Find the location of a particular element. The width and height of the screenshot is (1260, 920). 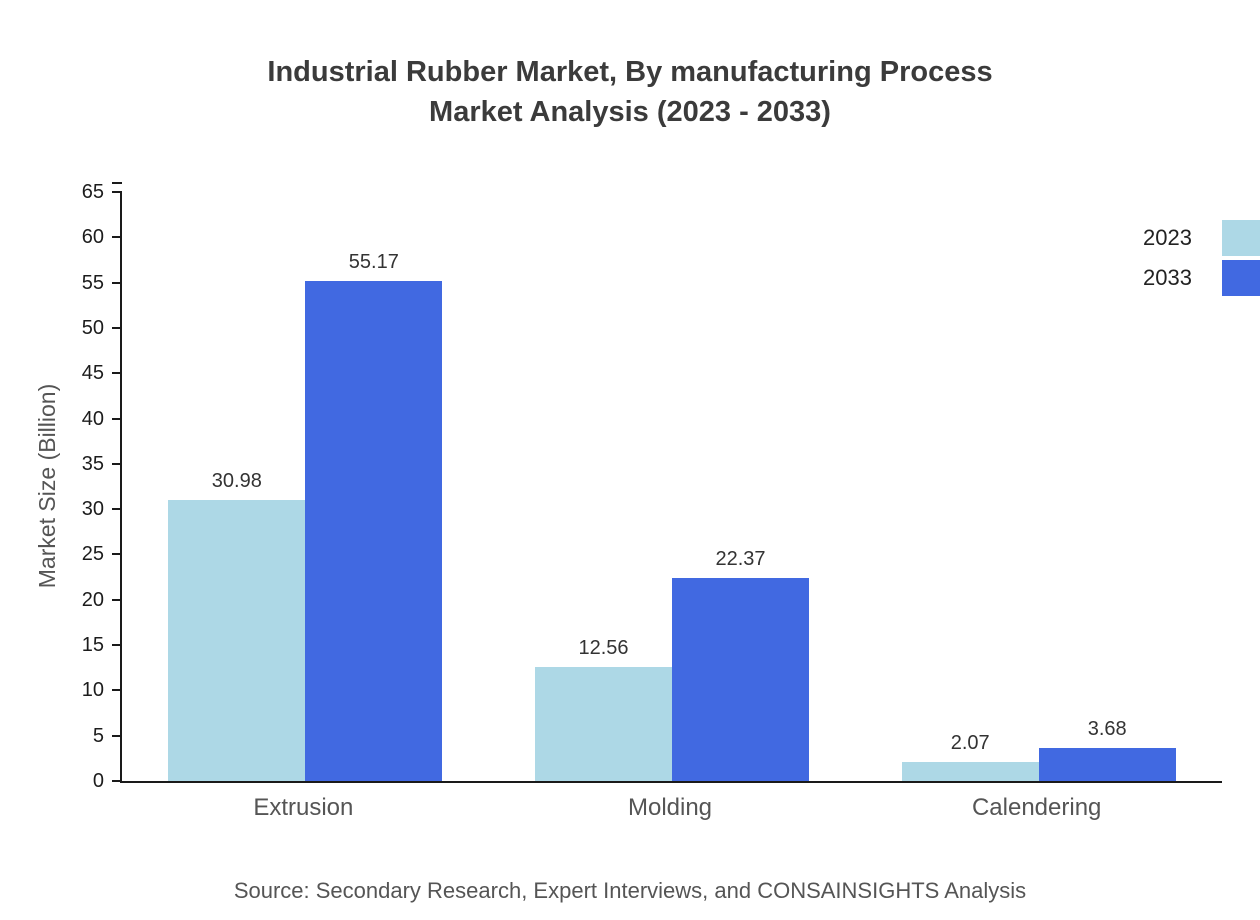

x-category-label-molding: Molding is located at coordinates (670, 807).